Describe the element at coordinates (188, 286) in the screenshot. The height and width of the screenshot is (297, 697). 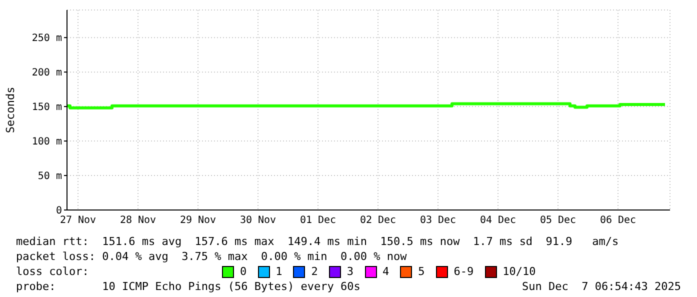
I see `text: probe: 10 ICMP Echo Pings (56 Bytes) every 60s` at that location.